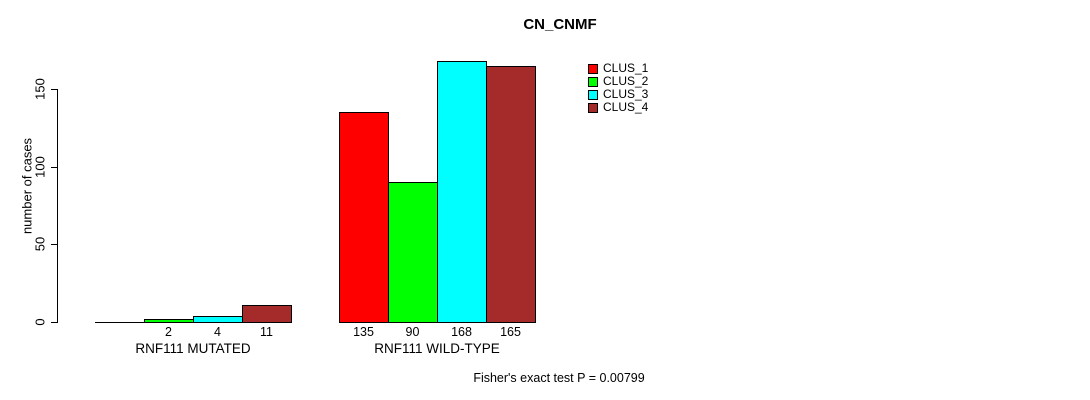  I want to click on y-tick-label: 100, so click(40, 167).